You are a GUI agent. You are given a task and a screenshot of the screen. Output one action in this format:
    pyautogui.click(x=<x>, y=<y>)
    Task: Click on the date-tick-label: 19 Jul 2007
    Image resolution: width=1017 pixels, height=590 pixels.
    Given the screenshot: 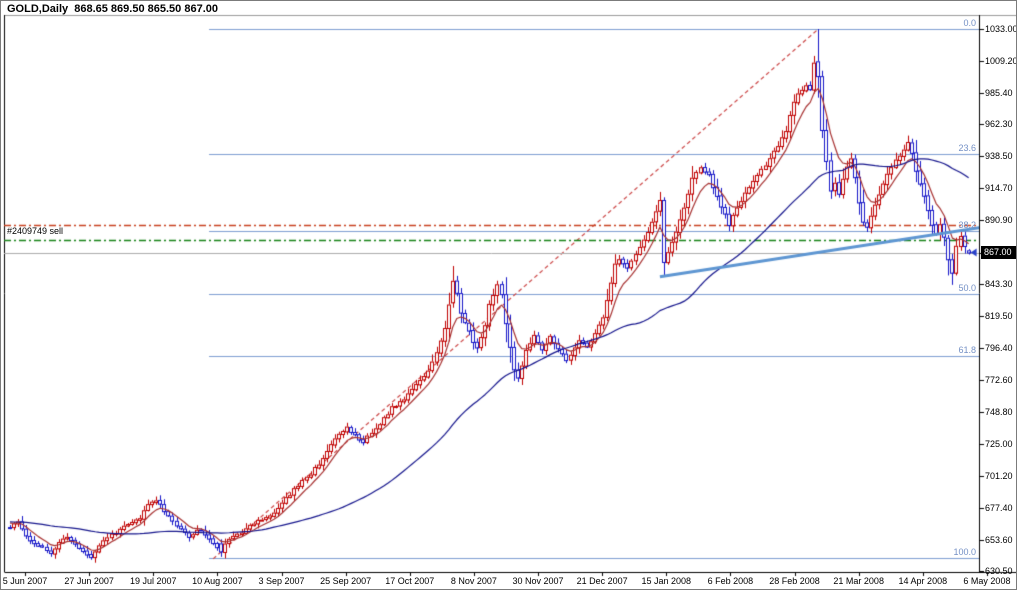 What is the action you would take?
    pyautogui.click(x=153, y=581)
    